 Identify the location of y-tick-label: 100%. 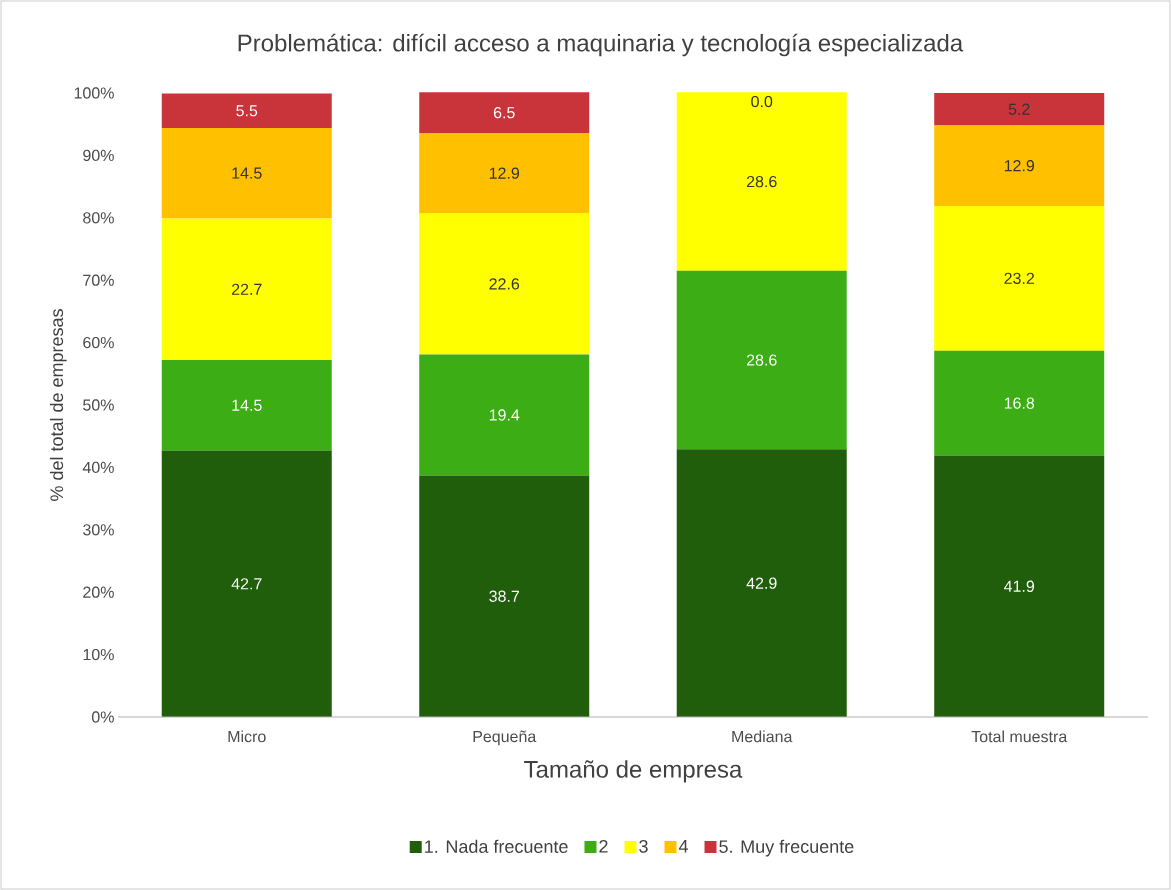
(94, 93).